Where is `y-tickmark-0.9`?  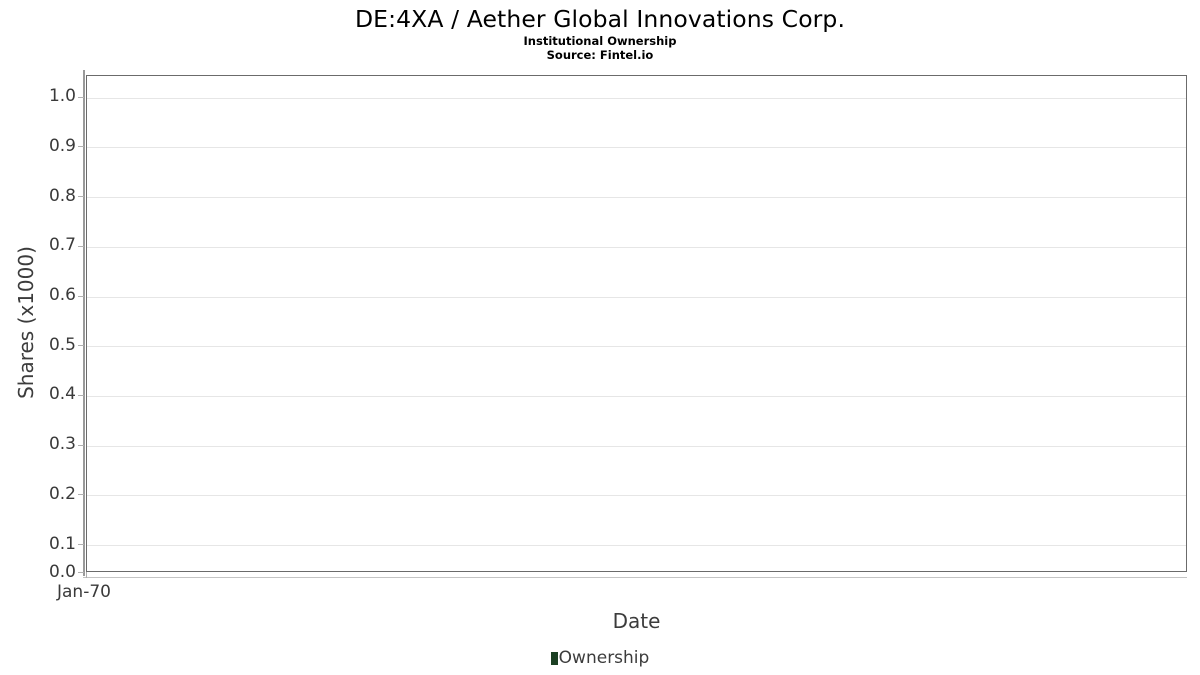 y-tickmark-0.9 is located at coordinates (81, 147).